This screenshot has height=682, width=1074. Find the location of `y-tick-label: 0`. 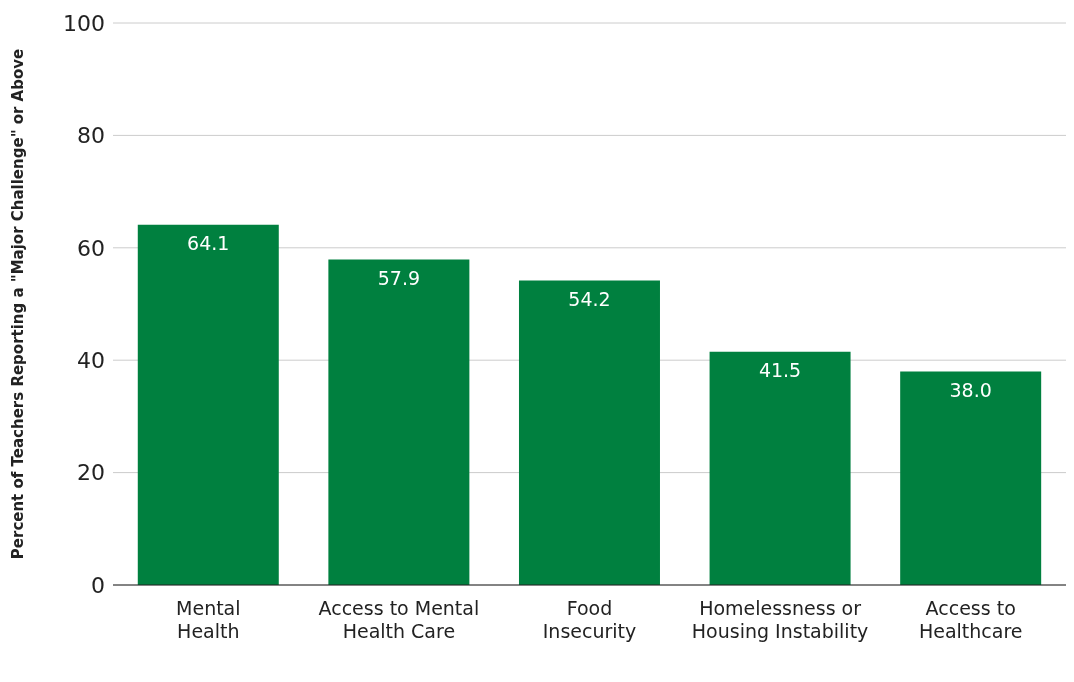

y-tick-label: 0 is located at coordinates (98, 585).